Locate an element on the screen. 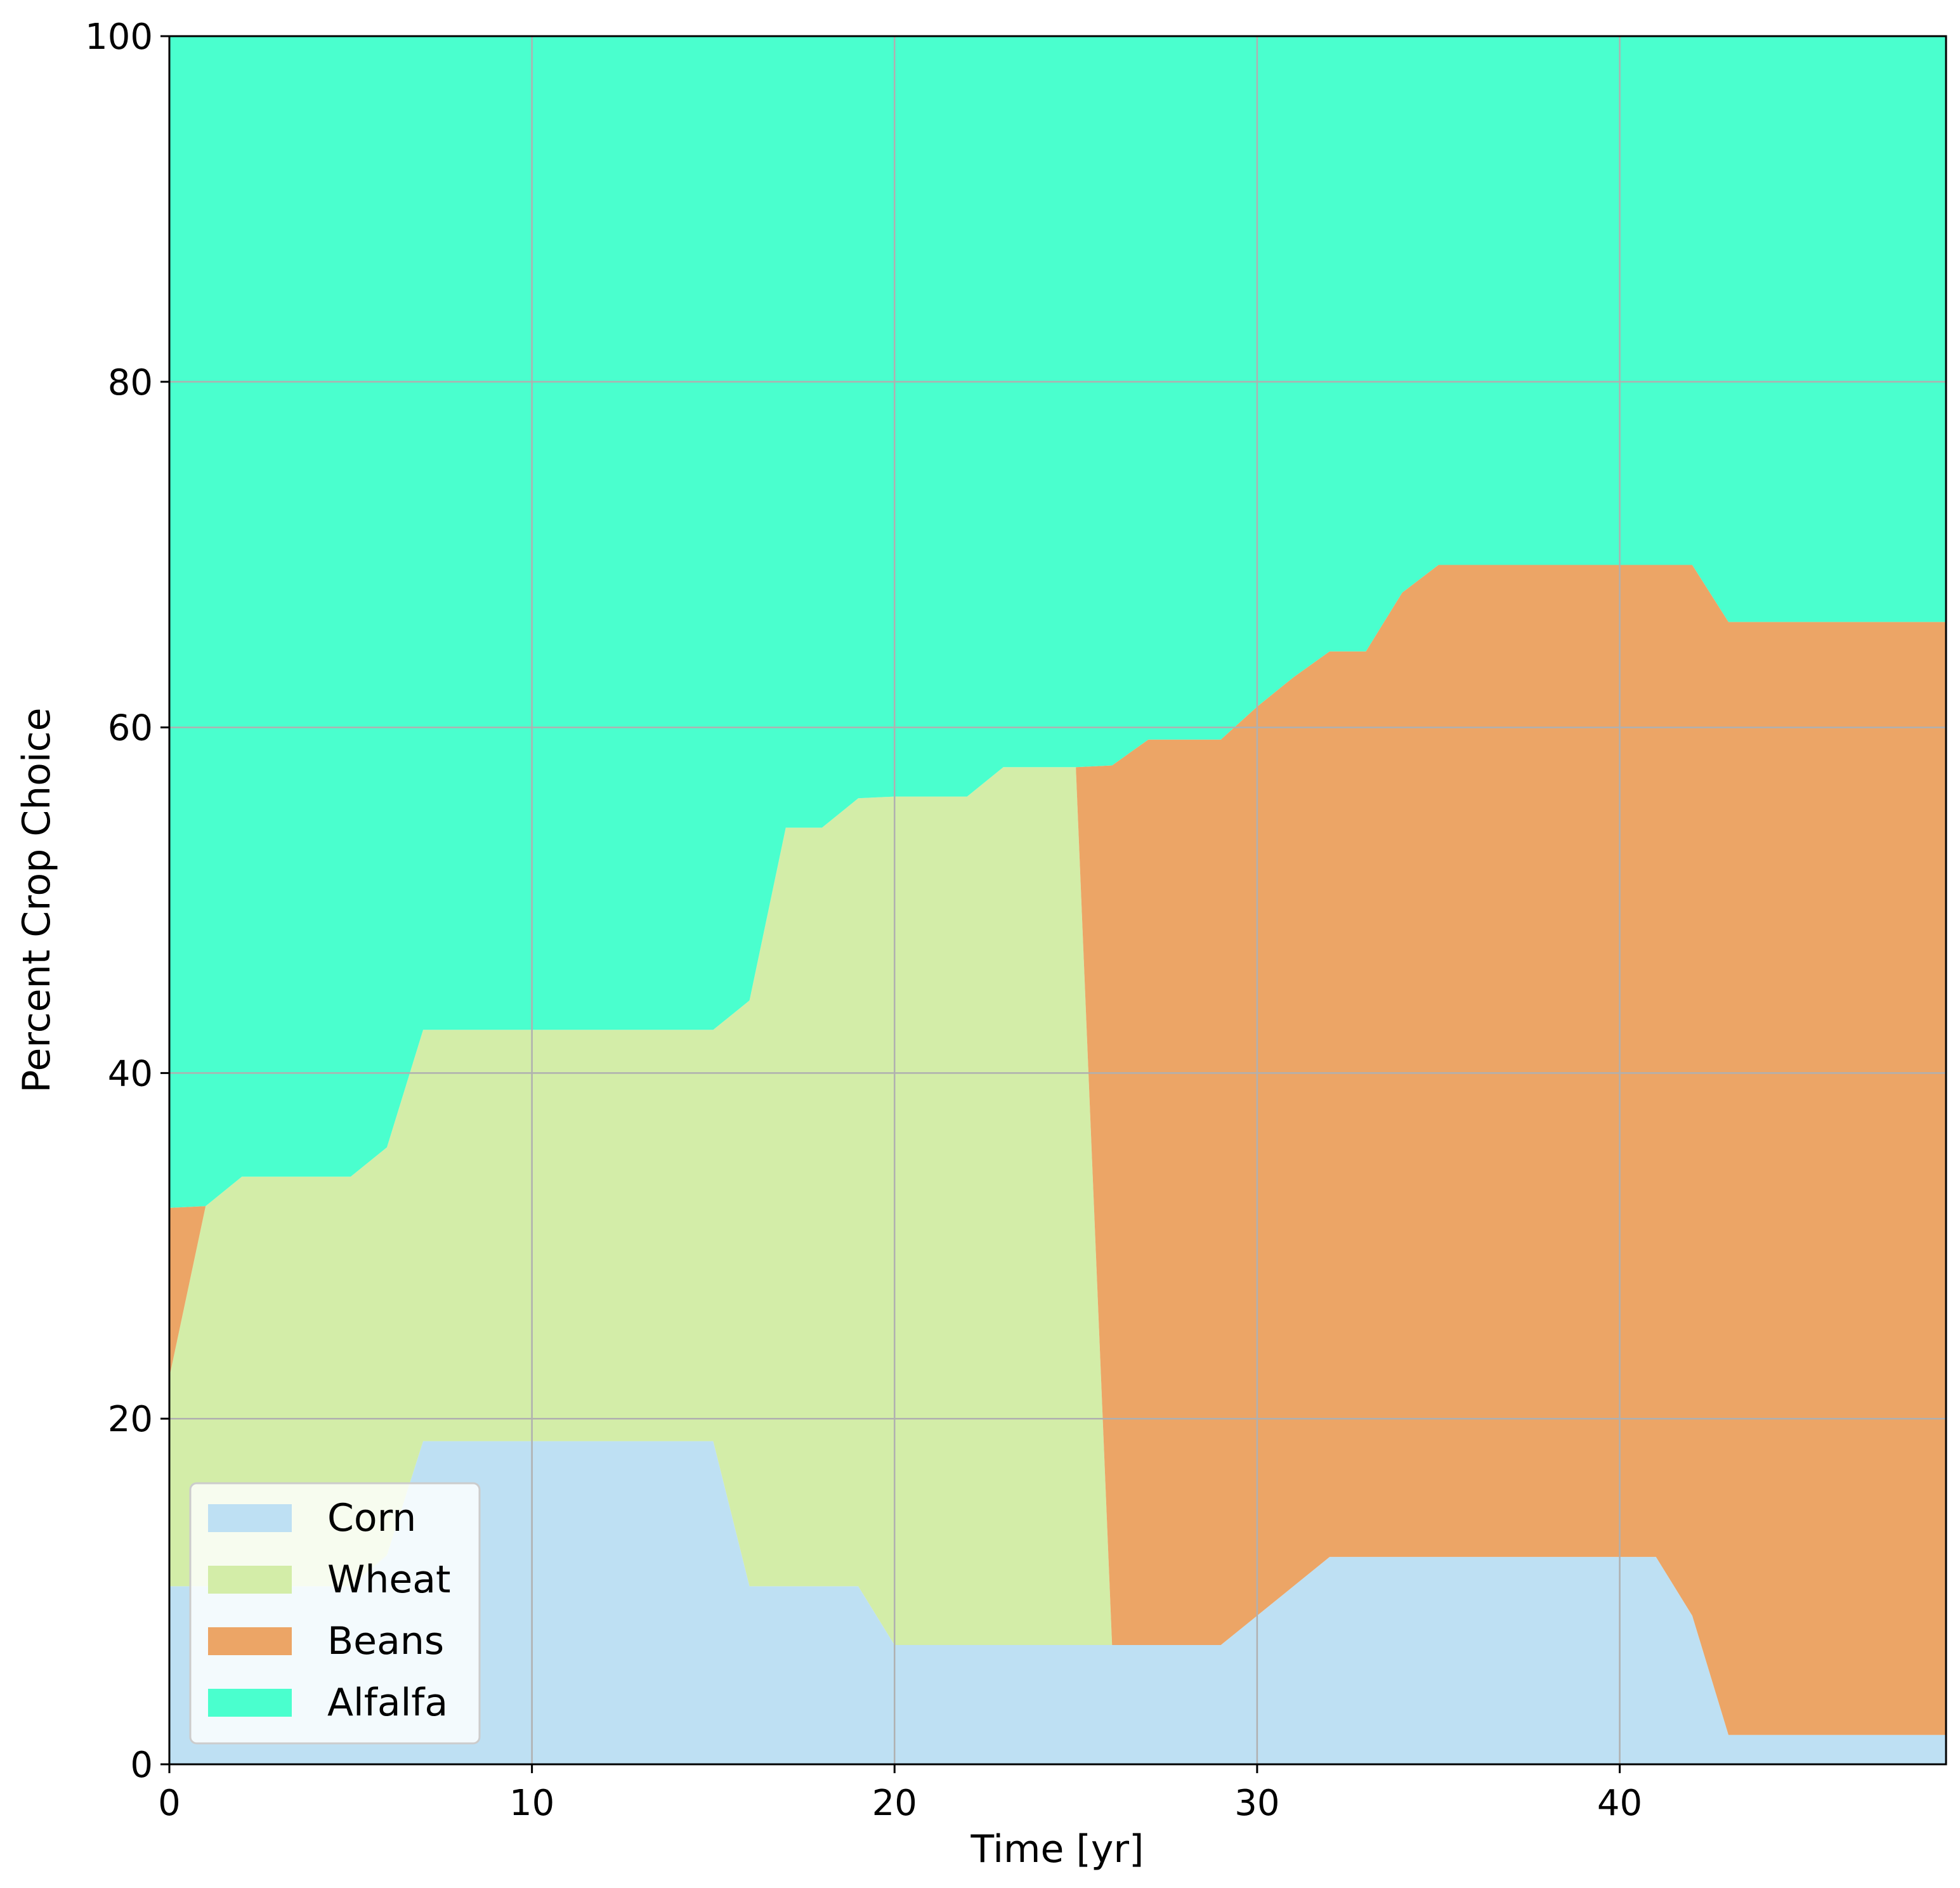  x-tick-label: 40 is located at coordinates (1619, 1803).